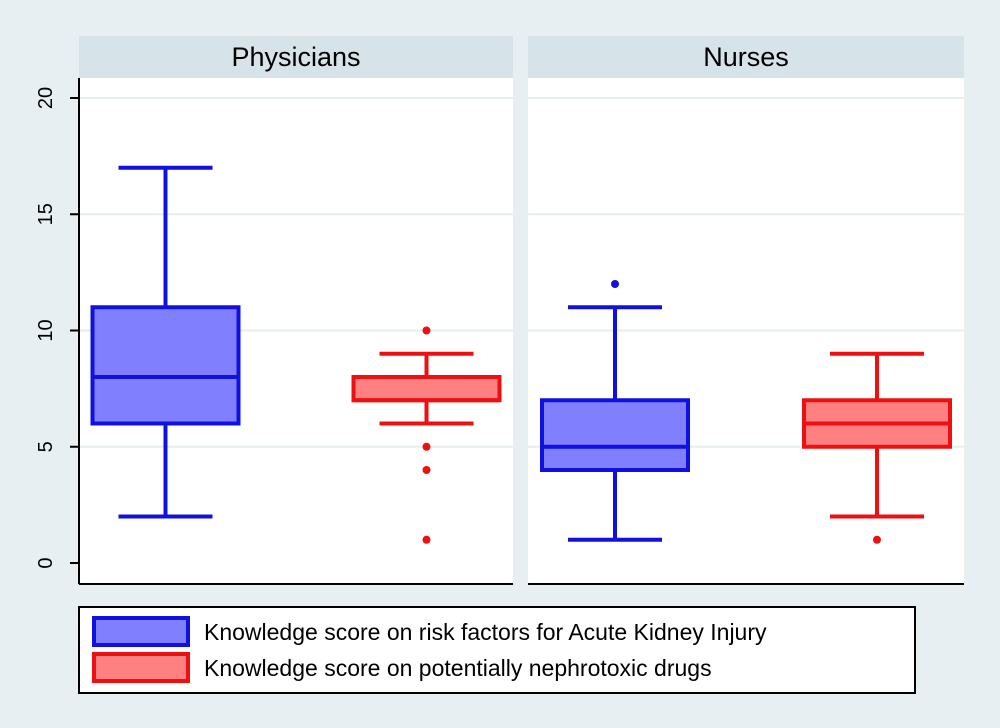 This screenshot has height=728, width=1000. Describe the element at coordinates (46, 214) in the screenshot. I see `y-tick-label: 15` at that location.